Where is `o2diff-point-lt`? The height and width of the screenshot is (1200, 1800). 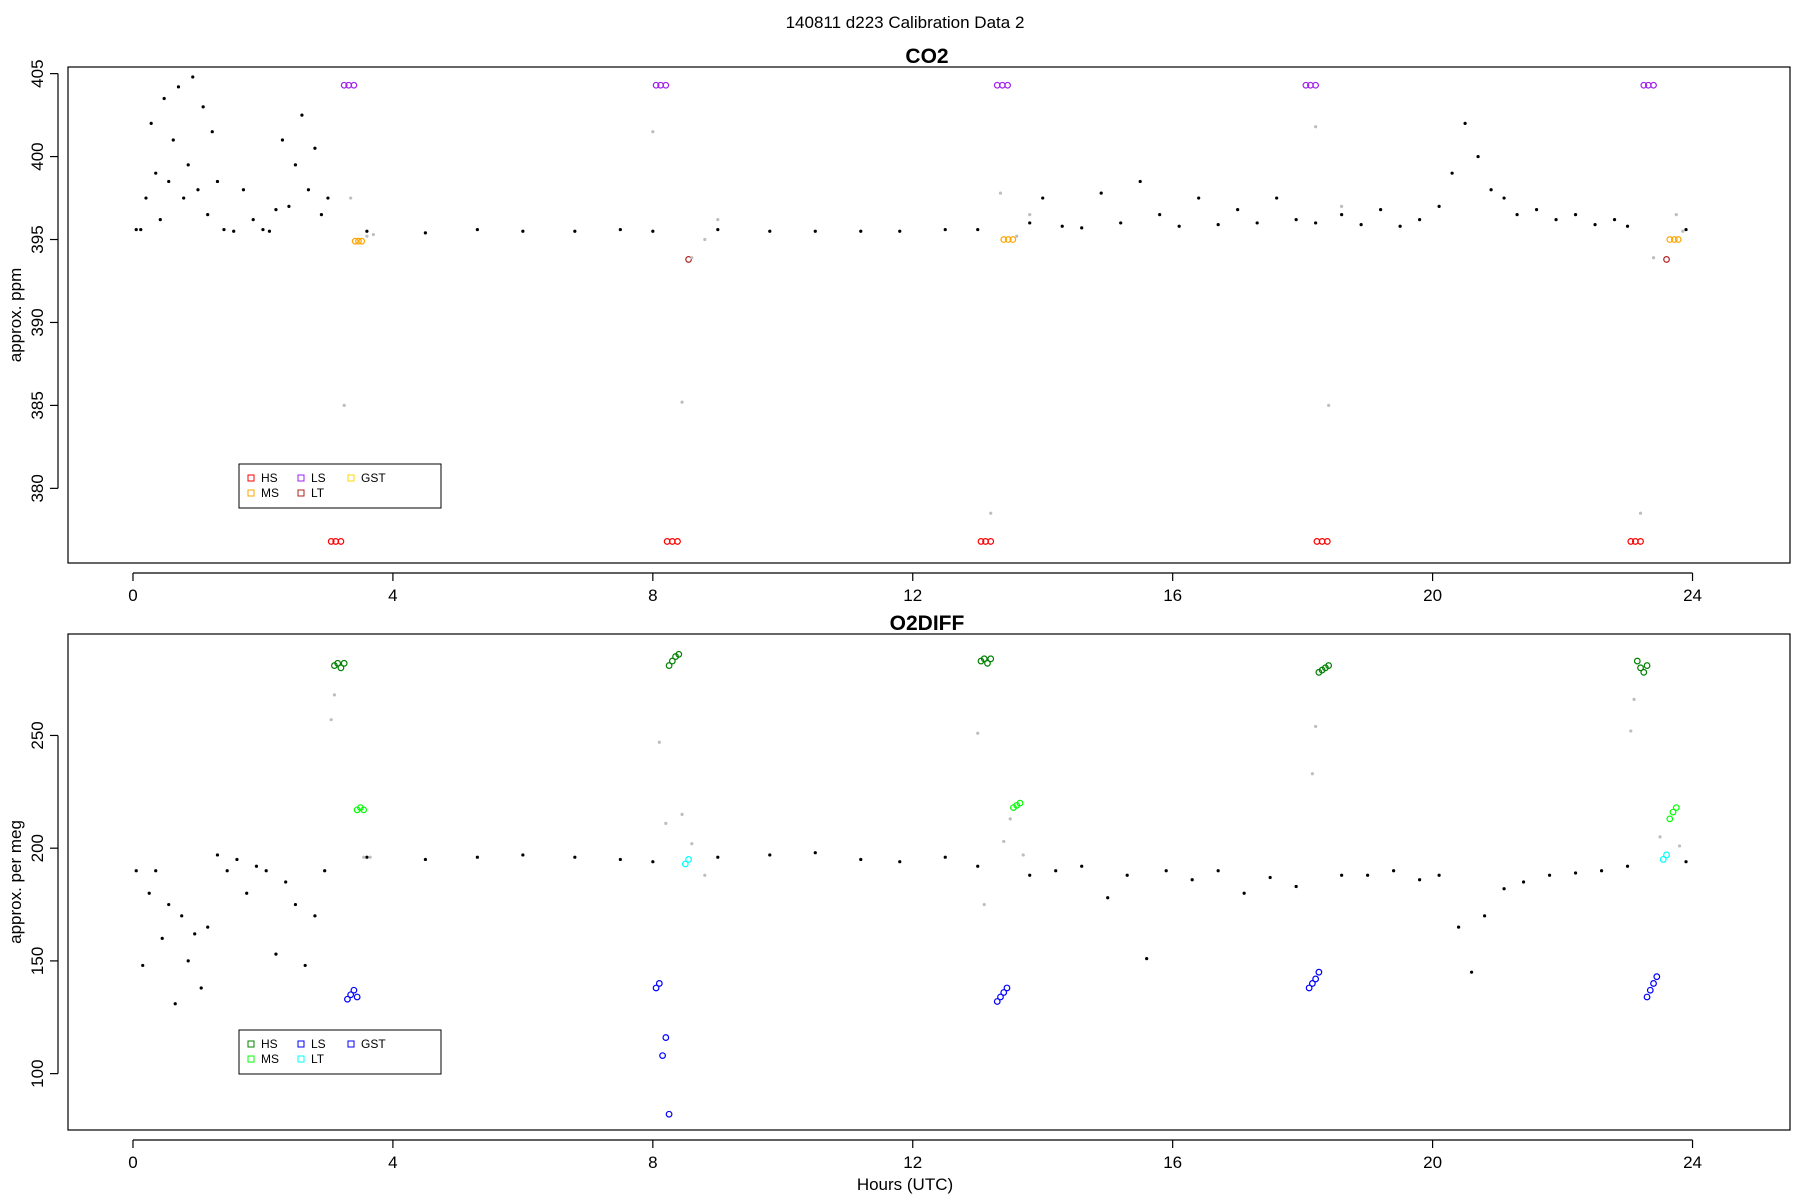 o2diff-point-lt is located at coordinates (1663, 859).